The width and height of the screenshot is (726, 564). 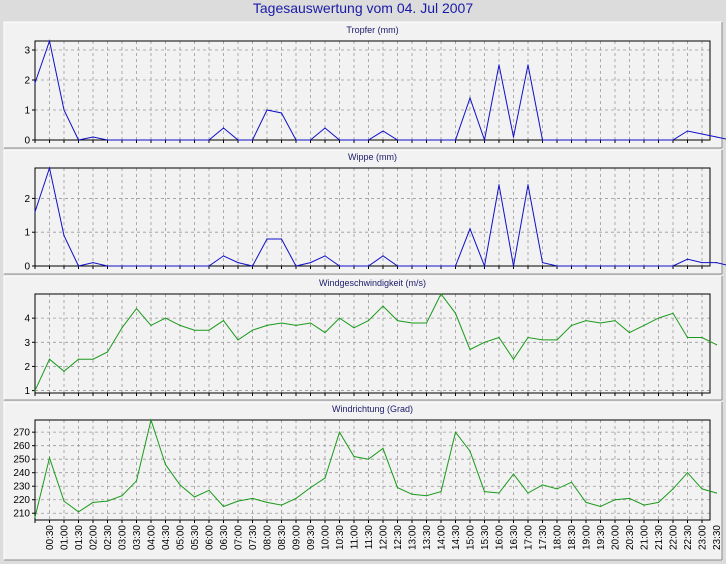 What do you see at coordinates (239, 537) in the screenshot?
I see `x-tick-label: 07:00` at bounding box center [239, 537].